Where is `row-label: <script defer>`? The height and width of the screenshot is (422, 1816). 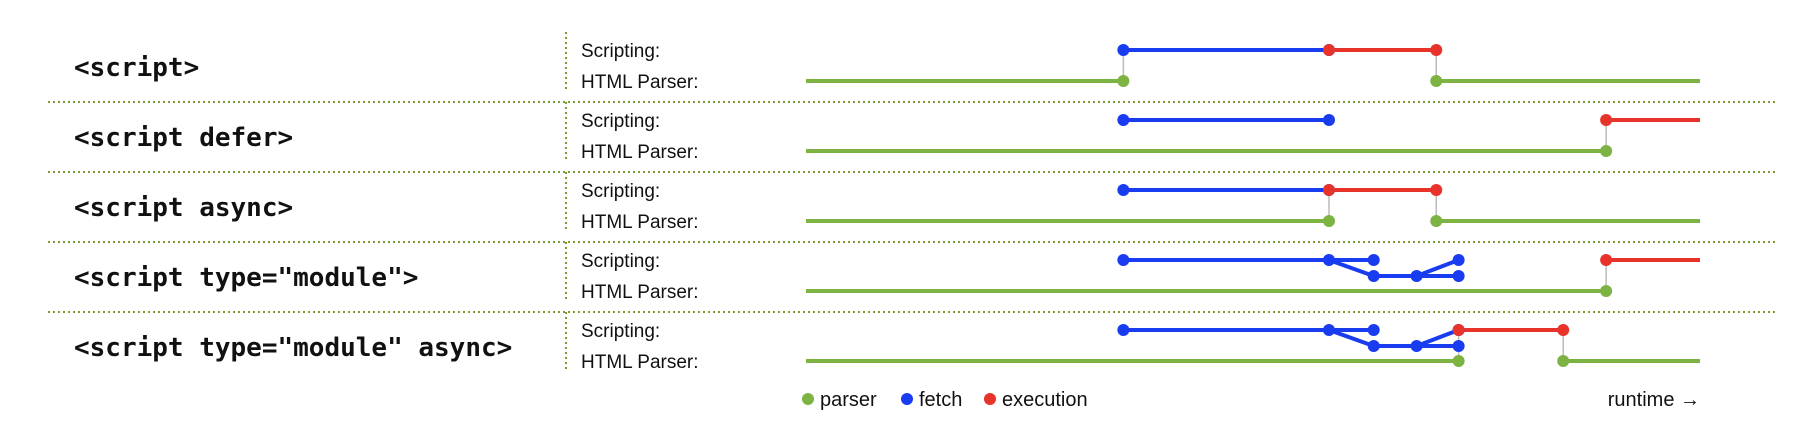 row-label: <script defer> is located at coordinates (183, 138).